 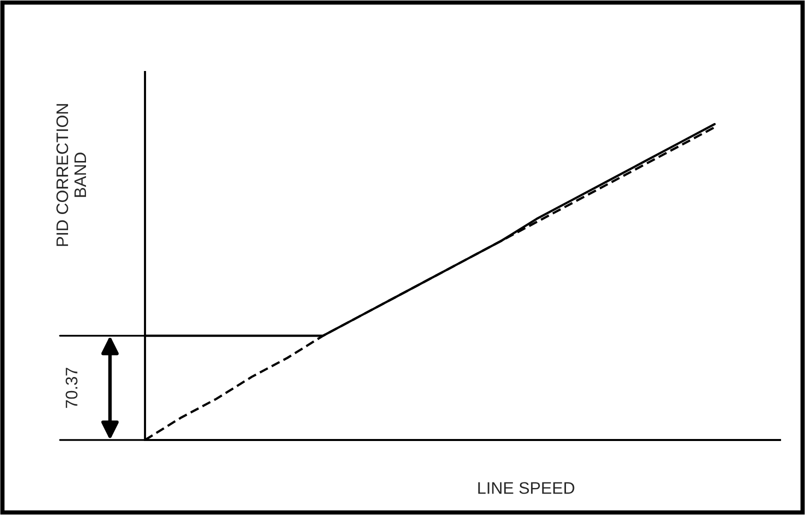 What do you see at coordinates (526, 488) in the screenshot?
I see `x-axis-title: LINE SPEED` at bounding box center [526, 488].